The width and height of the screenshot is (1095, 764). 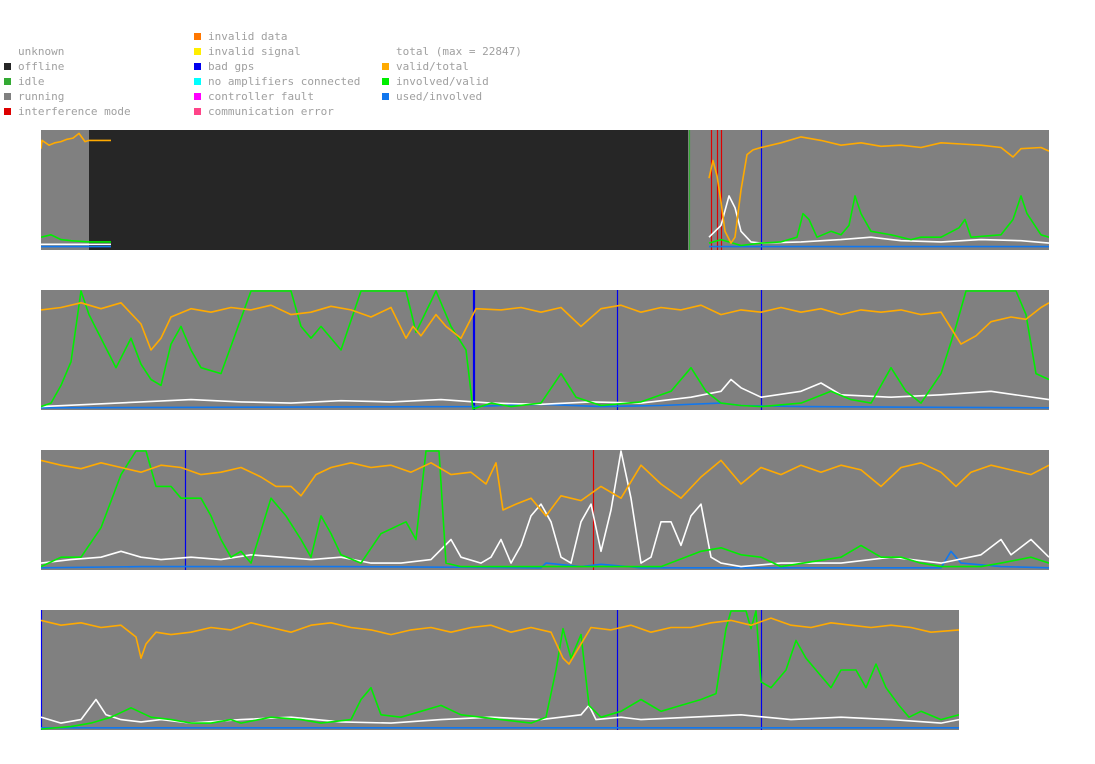 What do you see at coordinates (41, 66) in the screenshot?
I see `legend-label: offline` at bounding box center [41, 66].